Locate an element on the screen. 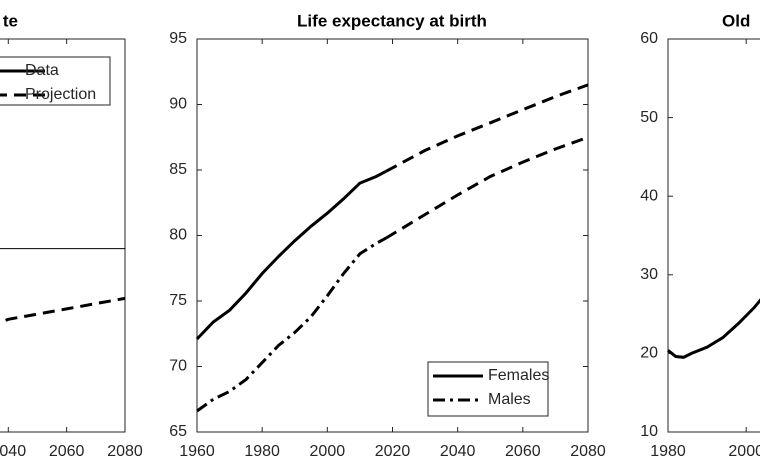 The width and height of the screenshot is (760, 469). y-tick-label: 65 is located at coordinates (178, 431).